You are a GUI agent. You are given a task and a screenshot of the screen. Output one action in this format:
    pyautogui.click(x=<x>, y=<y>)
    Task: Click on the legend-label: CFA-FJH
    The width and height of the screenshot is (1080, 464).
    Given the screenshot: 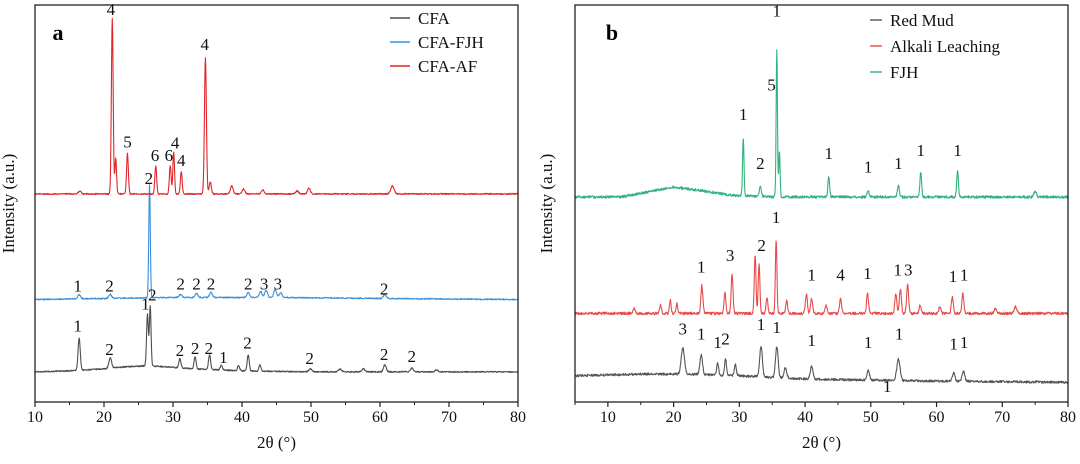 What is the action you would take?
    pyautogui.click(x=451, y=42)
    